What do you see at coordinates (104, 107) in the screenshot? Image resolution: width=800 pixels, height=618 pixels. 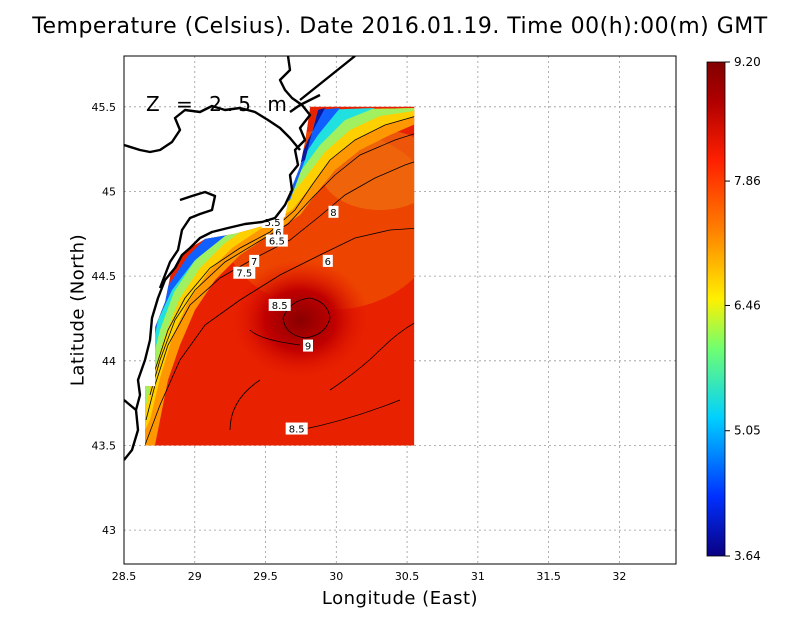 I see `y-tick-label: 45.5` at bounding box center [104, 107].